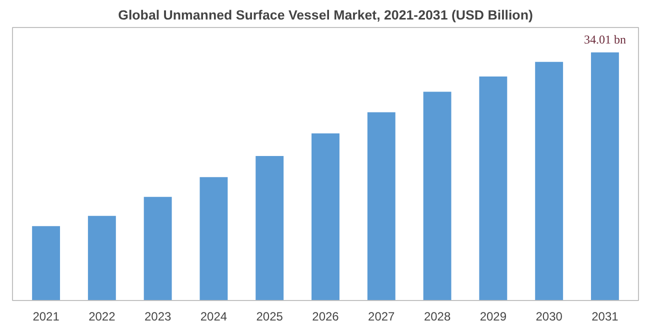  I want to click on data-label: 34.01 bn, so click(605, 39).